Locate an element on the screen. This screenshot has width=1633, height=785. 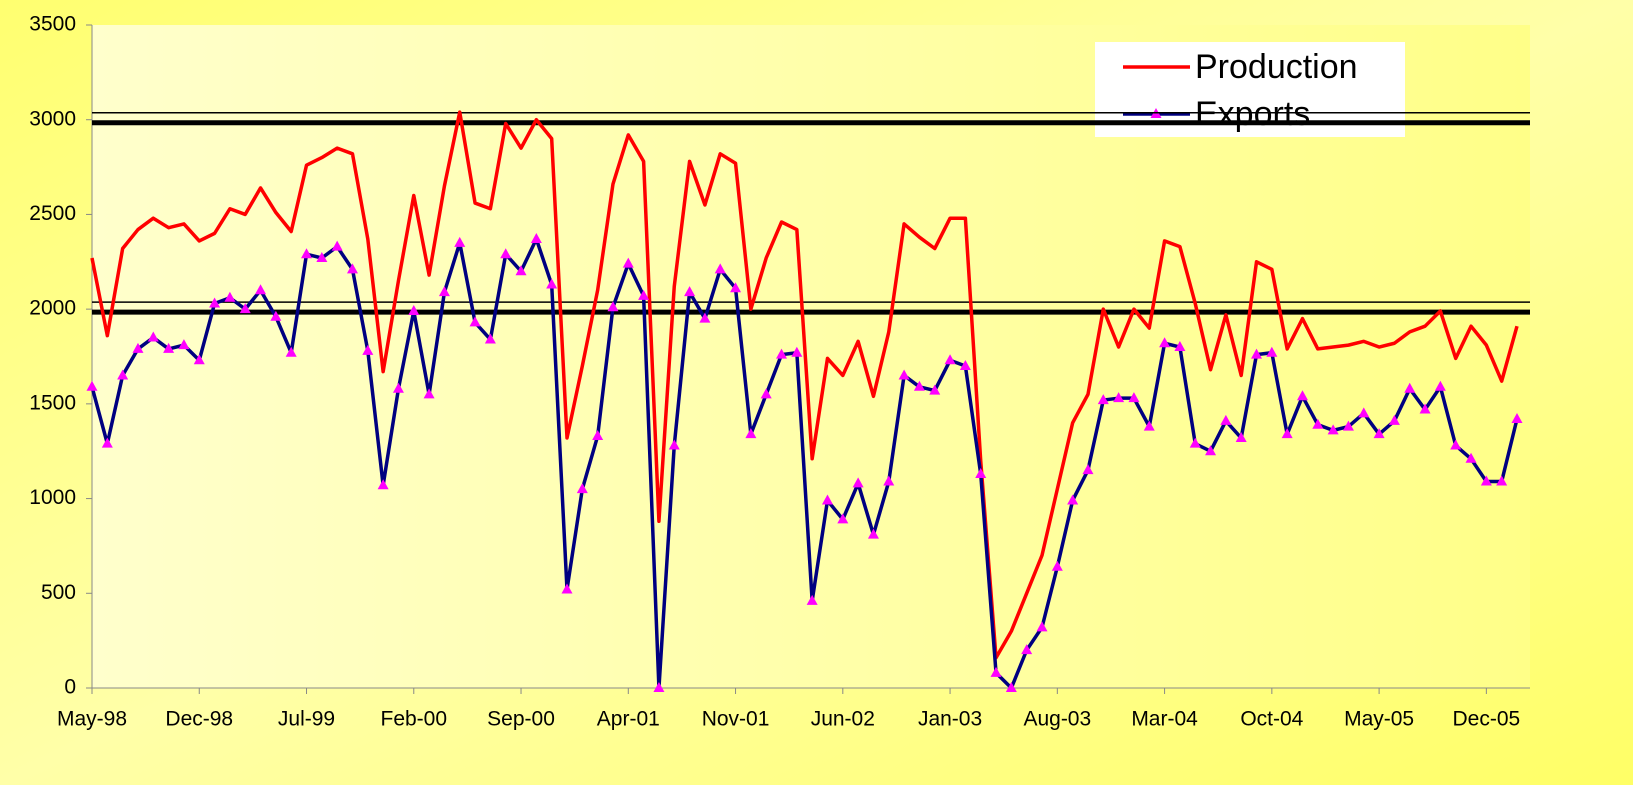
x-tick-label: Mar-04 is located at coordinates (1164, 719).